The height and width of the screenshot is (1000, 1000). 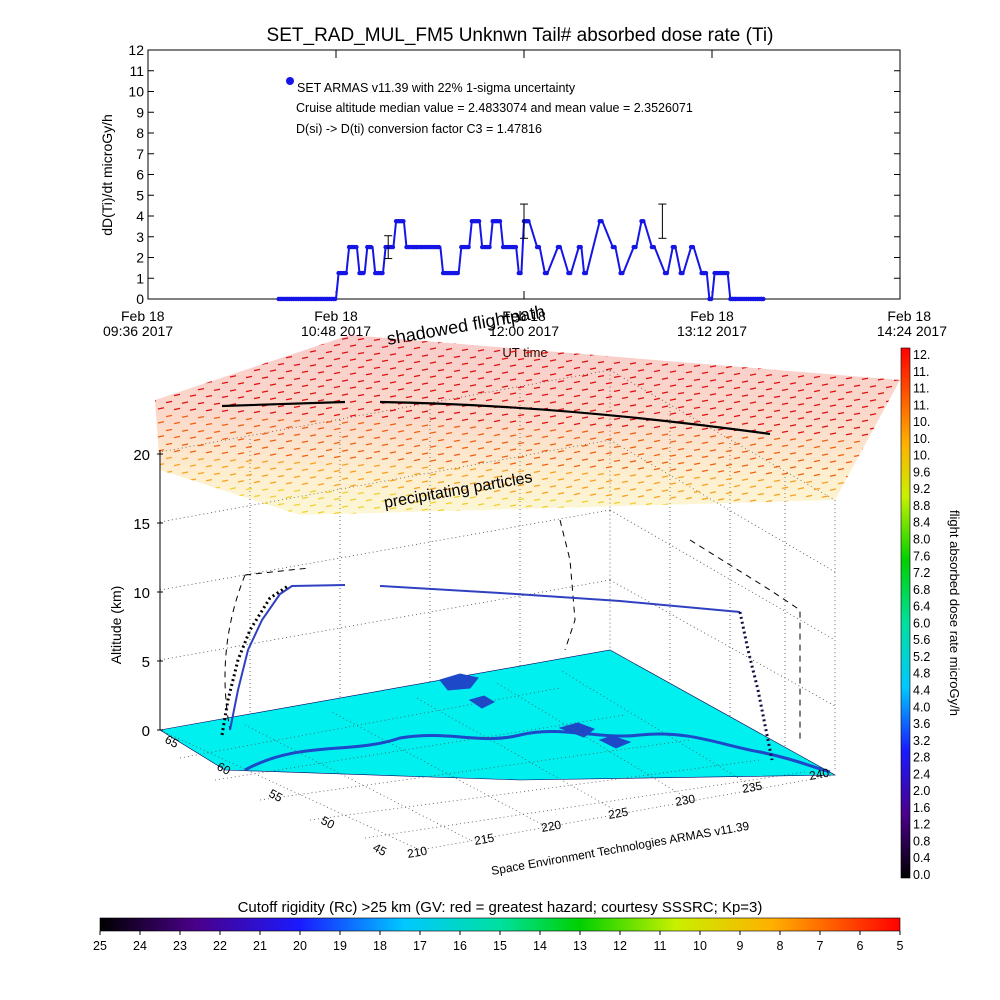 I want to click on altitude-axis-ticks: 0 5 10 15 20, so click(x=148, y=593).